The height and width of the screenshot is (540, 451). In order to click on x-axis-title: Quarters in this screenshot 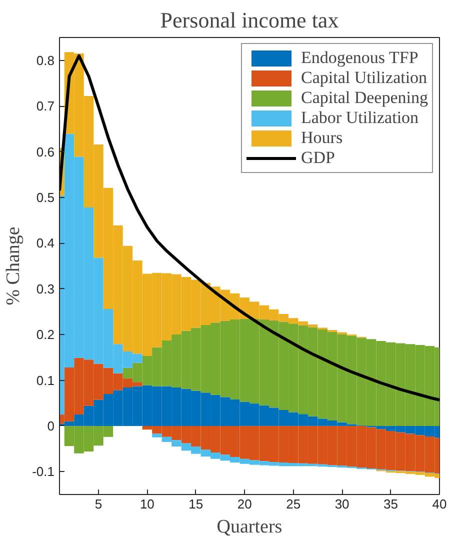, I will do `click(249, 527)`.